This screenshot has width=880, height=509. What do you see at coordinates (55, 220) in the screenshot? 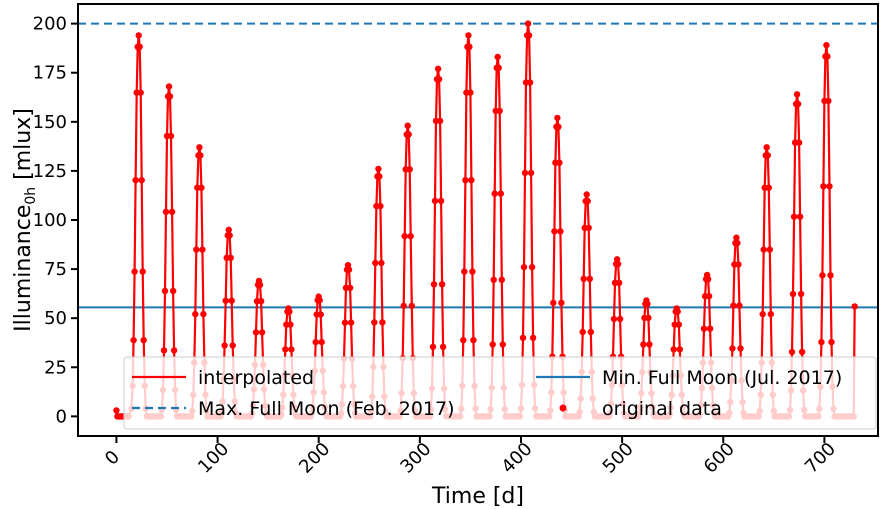
I see `y-axis-ticks: 0 25 50 75 100 125 150 175 200` at bounding box center [55, 220].